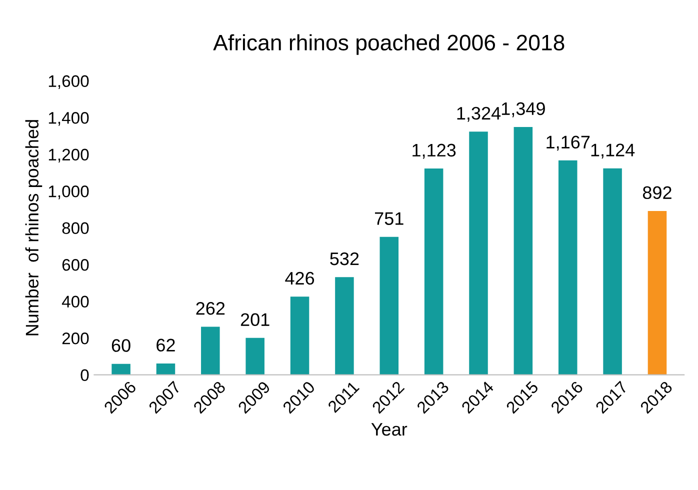  What do you see at coordinates (68, 119) in the screenshot?
I see `y-tick-label: 1,400` at bounding box center [68, 119].